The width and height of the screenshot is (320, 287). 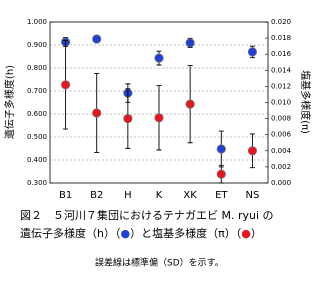 What do you see at coordinates (147, 215) in the screenshot?
I see `caption-line1: 図２ ５河川７集団におけるテナガエビ M. ryui の` at bounding box center [147, 215].